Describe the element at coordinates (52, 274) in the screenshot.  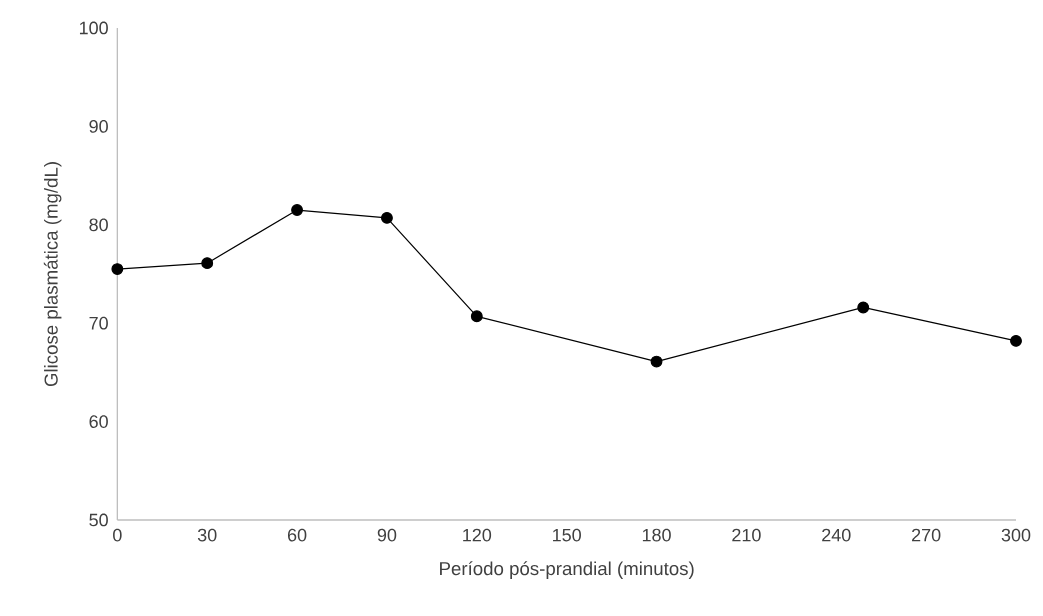
I see `y-axis-title: Glicose plasmática (mg/dL)` at that location.